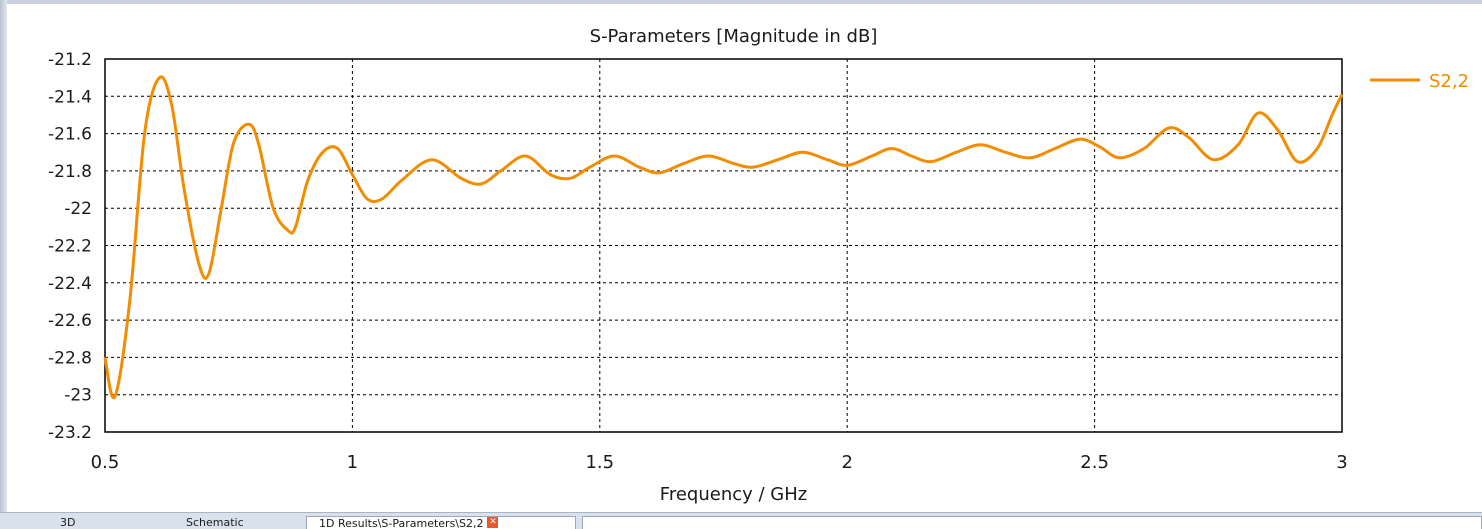 This screenshot has height=529, width=1482. I want to click on x-tick-label: 1.5, so click(599, 462).